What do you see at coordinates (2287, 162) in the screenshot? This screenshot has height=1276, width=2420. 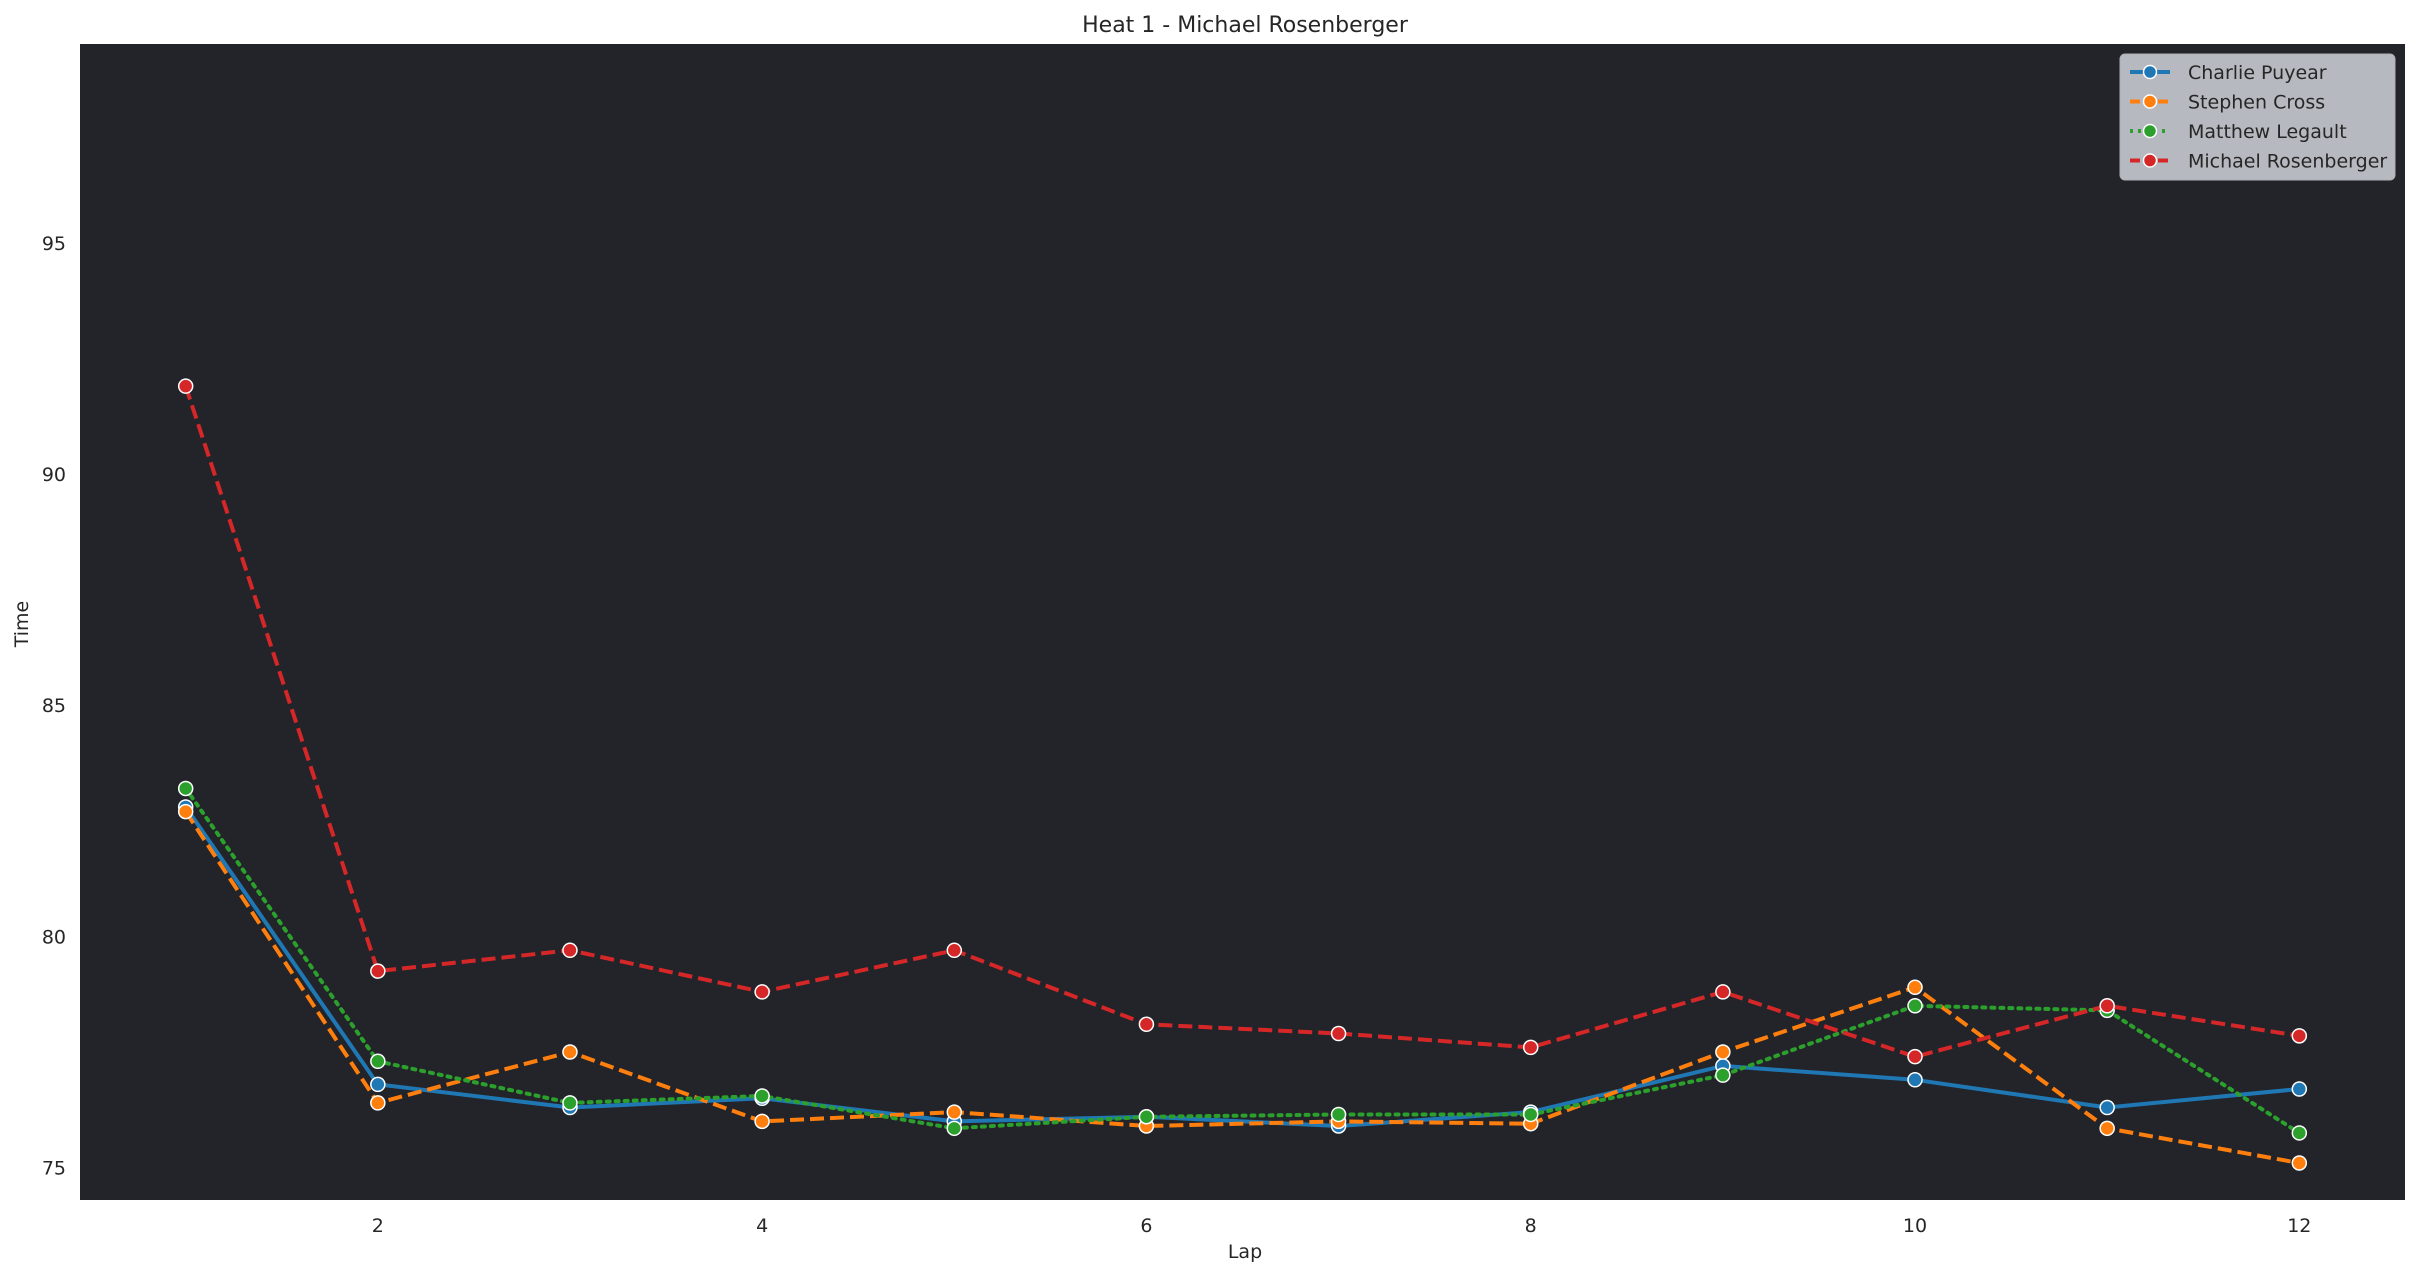 I see `legend-label-michael-rosenberger: Michael Rosenberger` at bounding box center [2287, 162].